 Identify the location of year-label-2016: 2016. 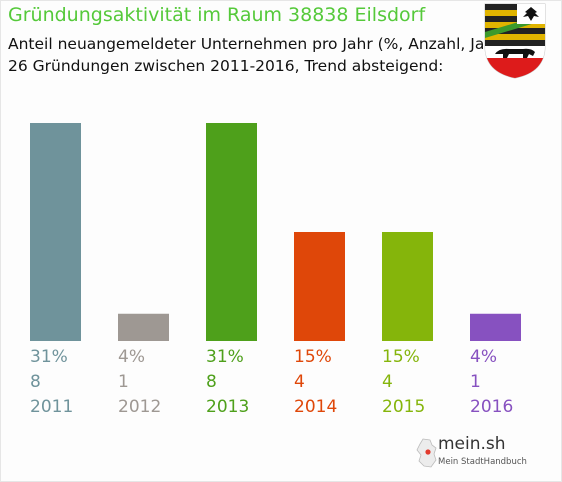
(492, 407).